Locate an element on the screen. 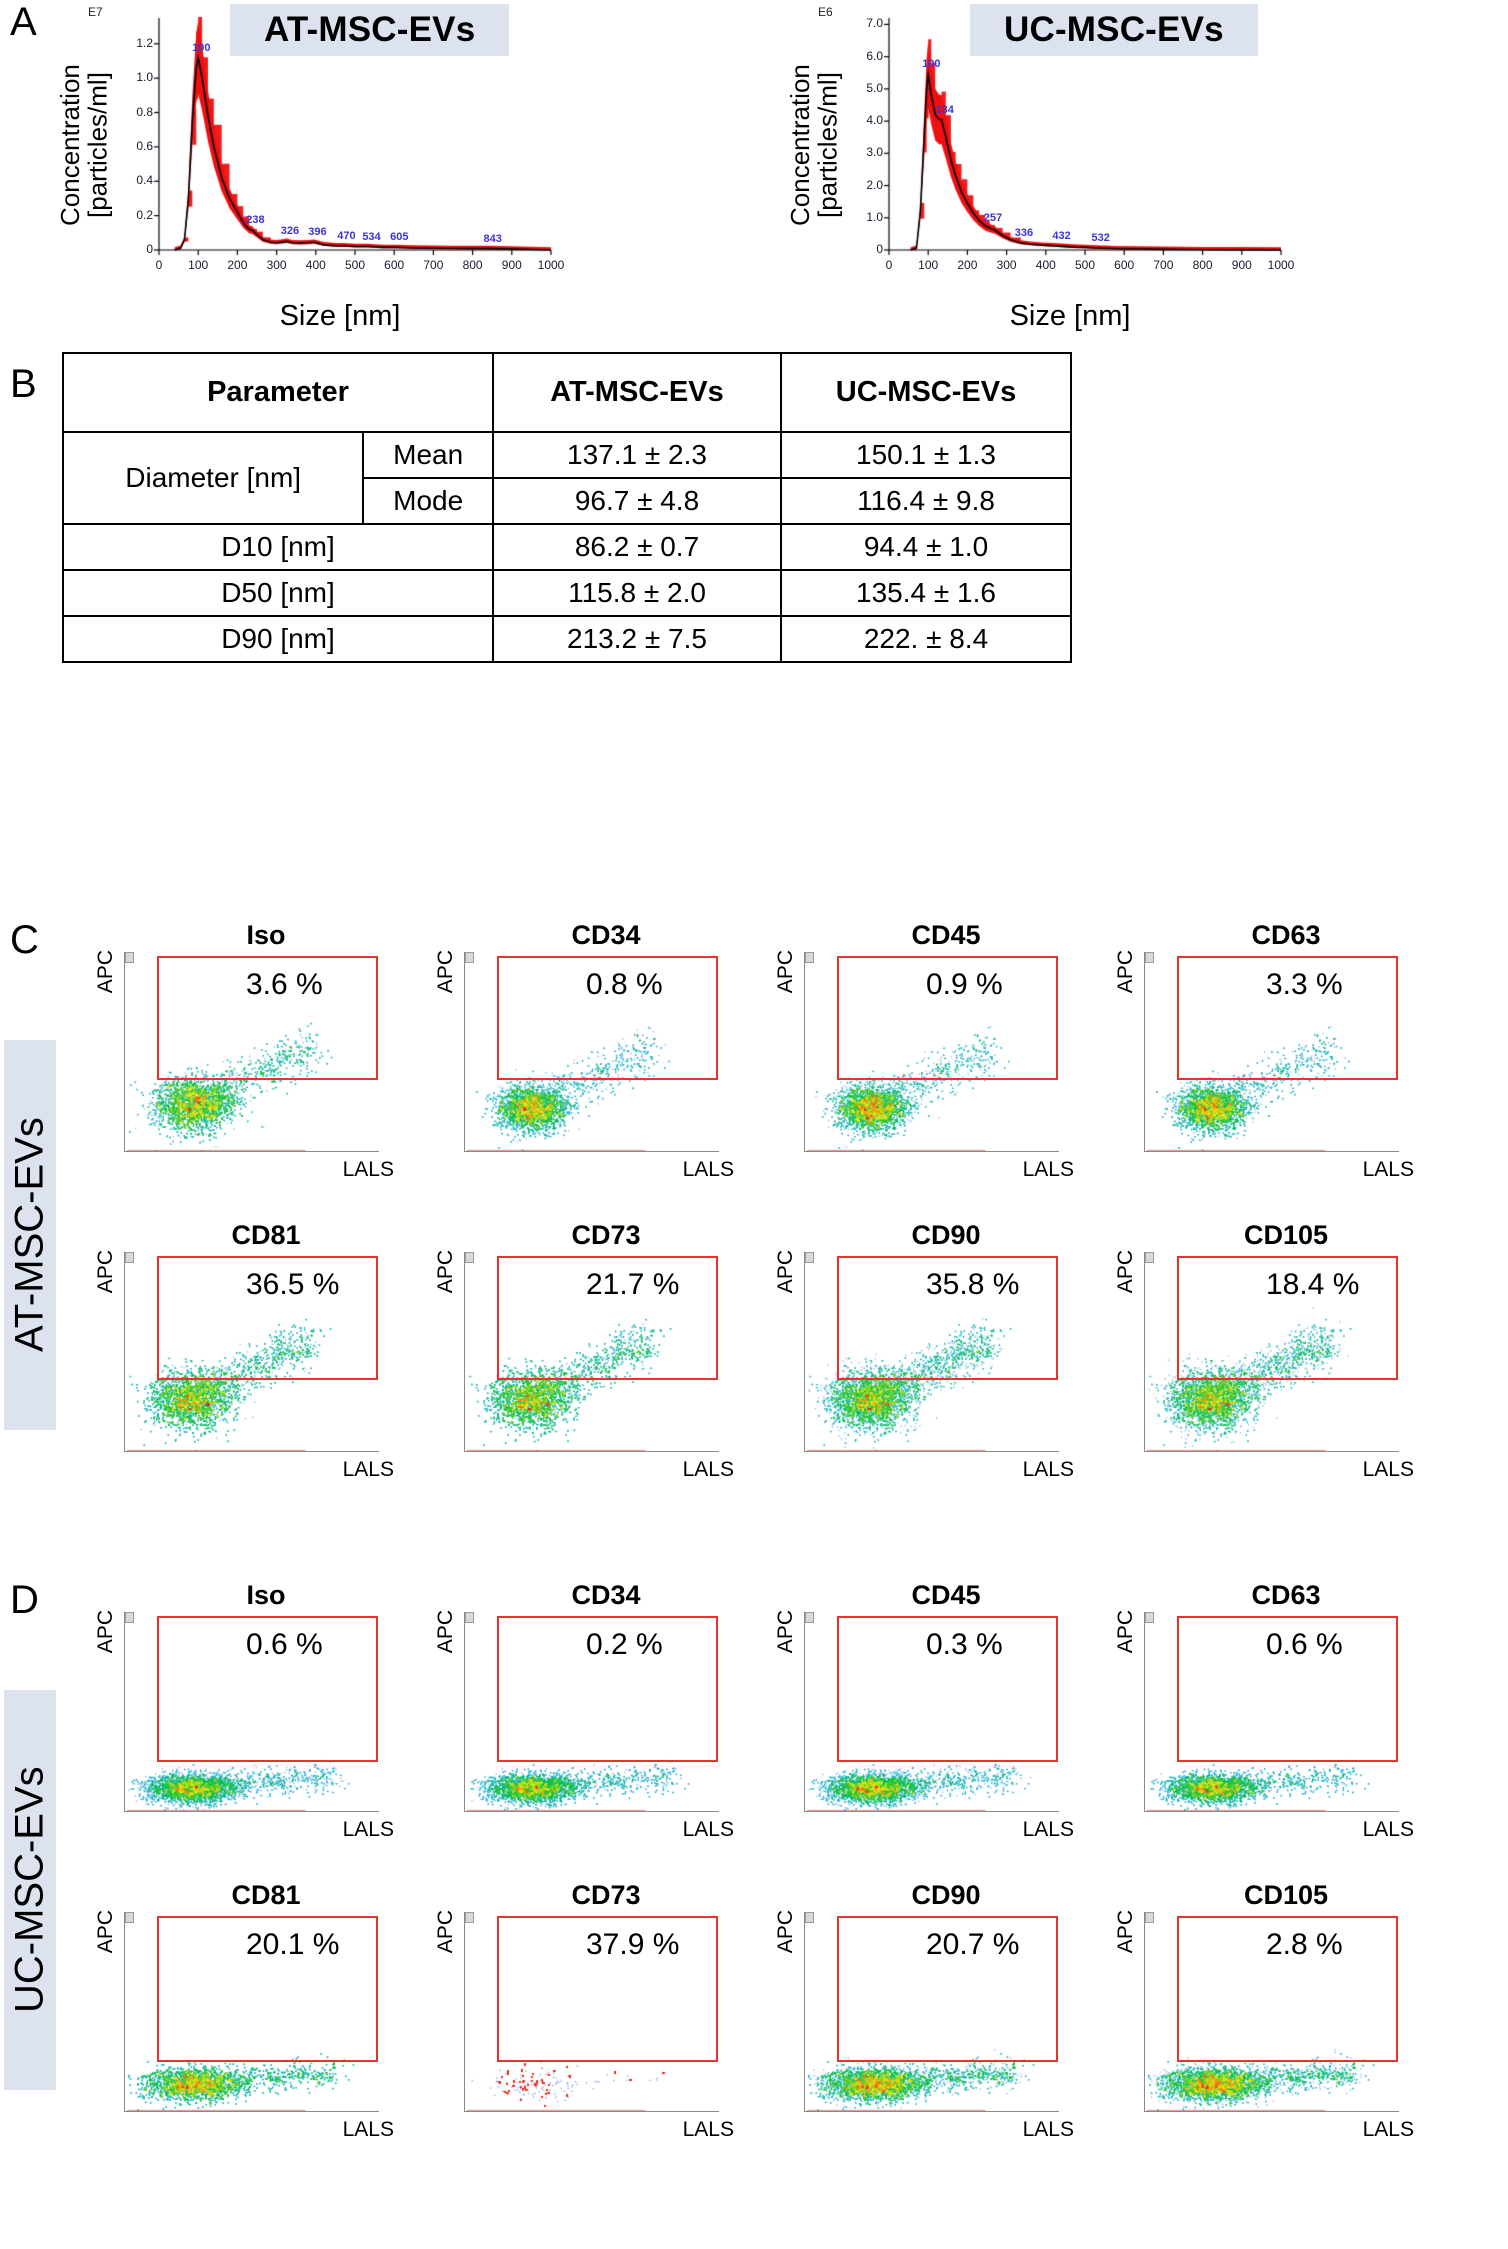 This screenshot has height=2249, width=1508. flow-plot-iso: Iso APC 0.6 % LALS is located at coordinates (265, 1730).